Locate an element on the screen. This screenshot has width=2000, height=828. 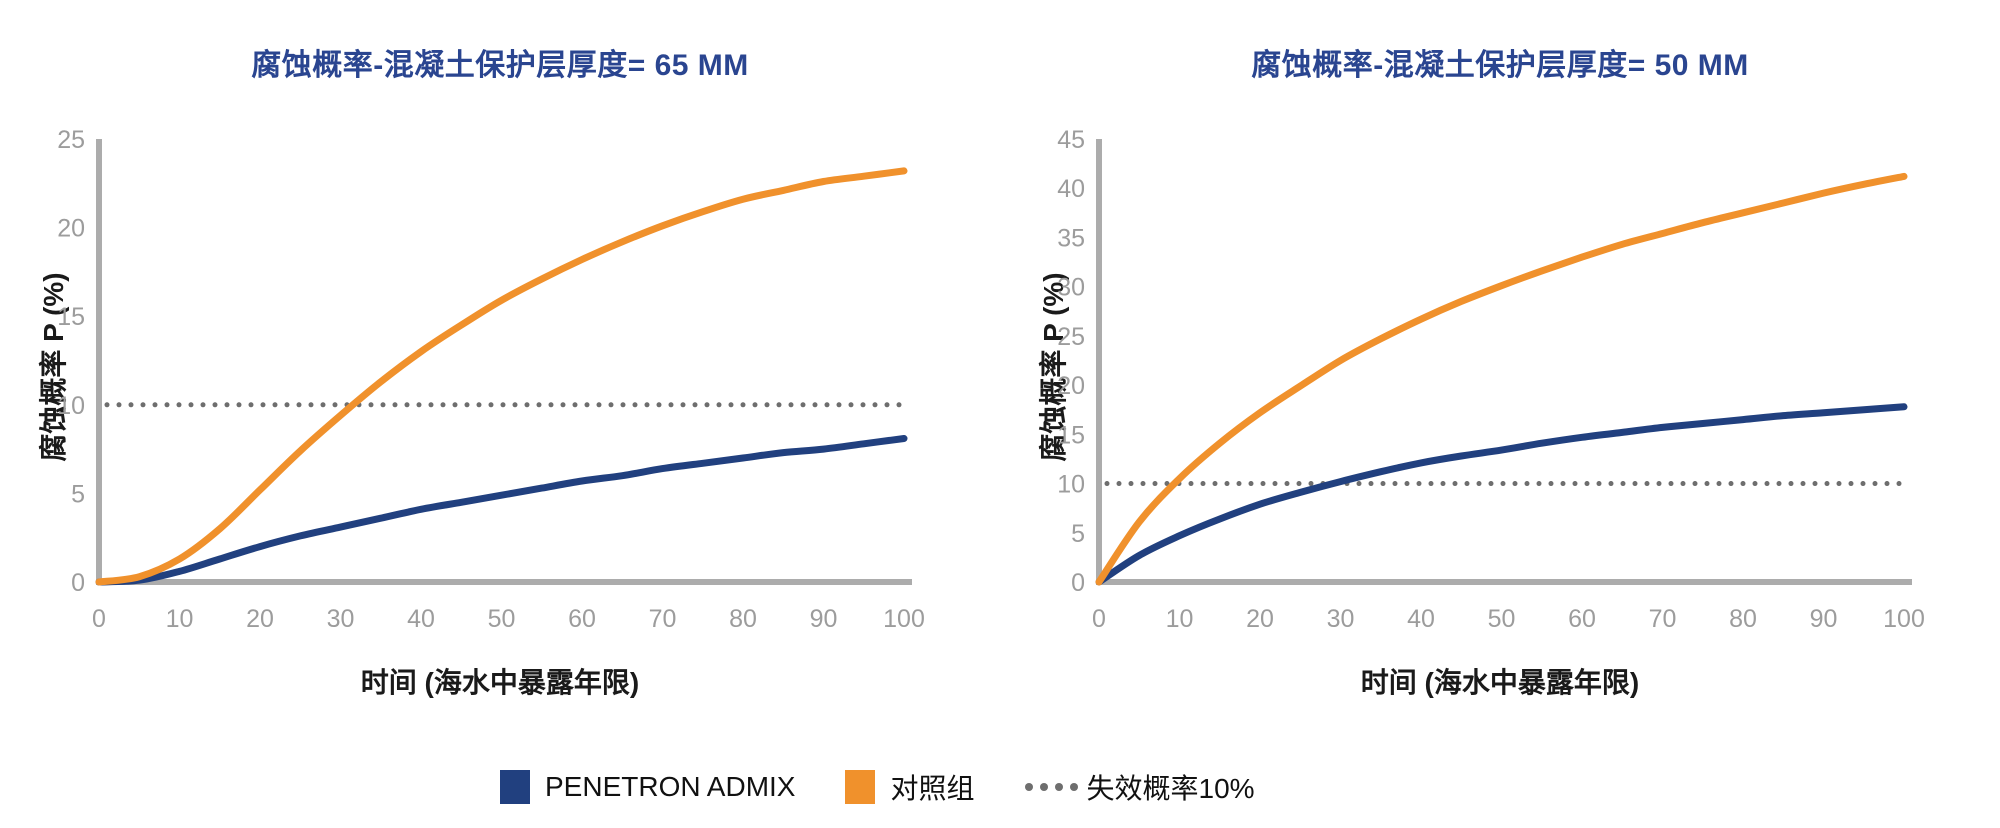
legend-label-control: 对照组 is located at coordinates (932, 788).